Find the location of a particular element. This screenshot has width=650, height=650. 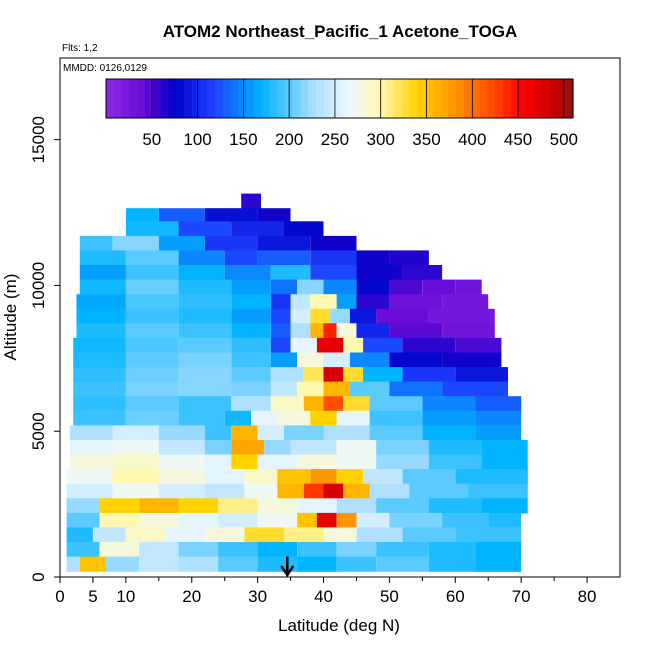

y-tick-label: 10000 is located at coordinates (38, 285).